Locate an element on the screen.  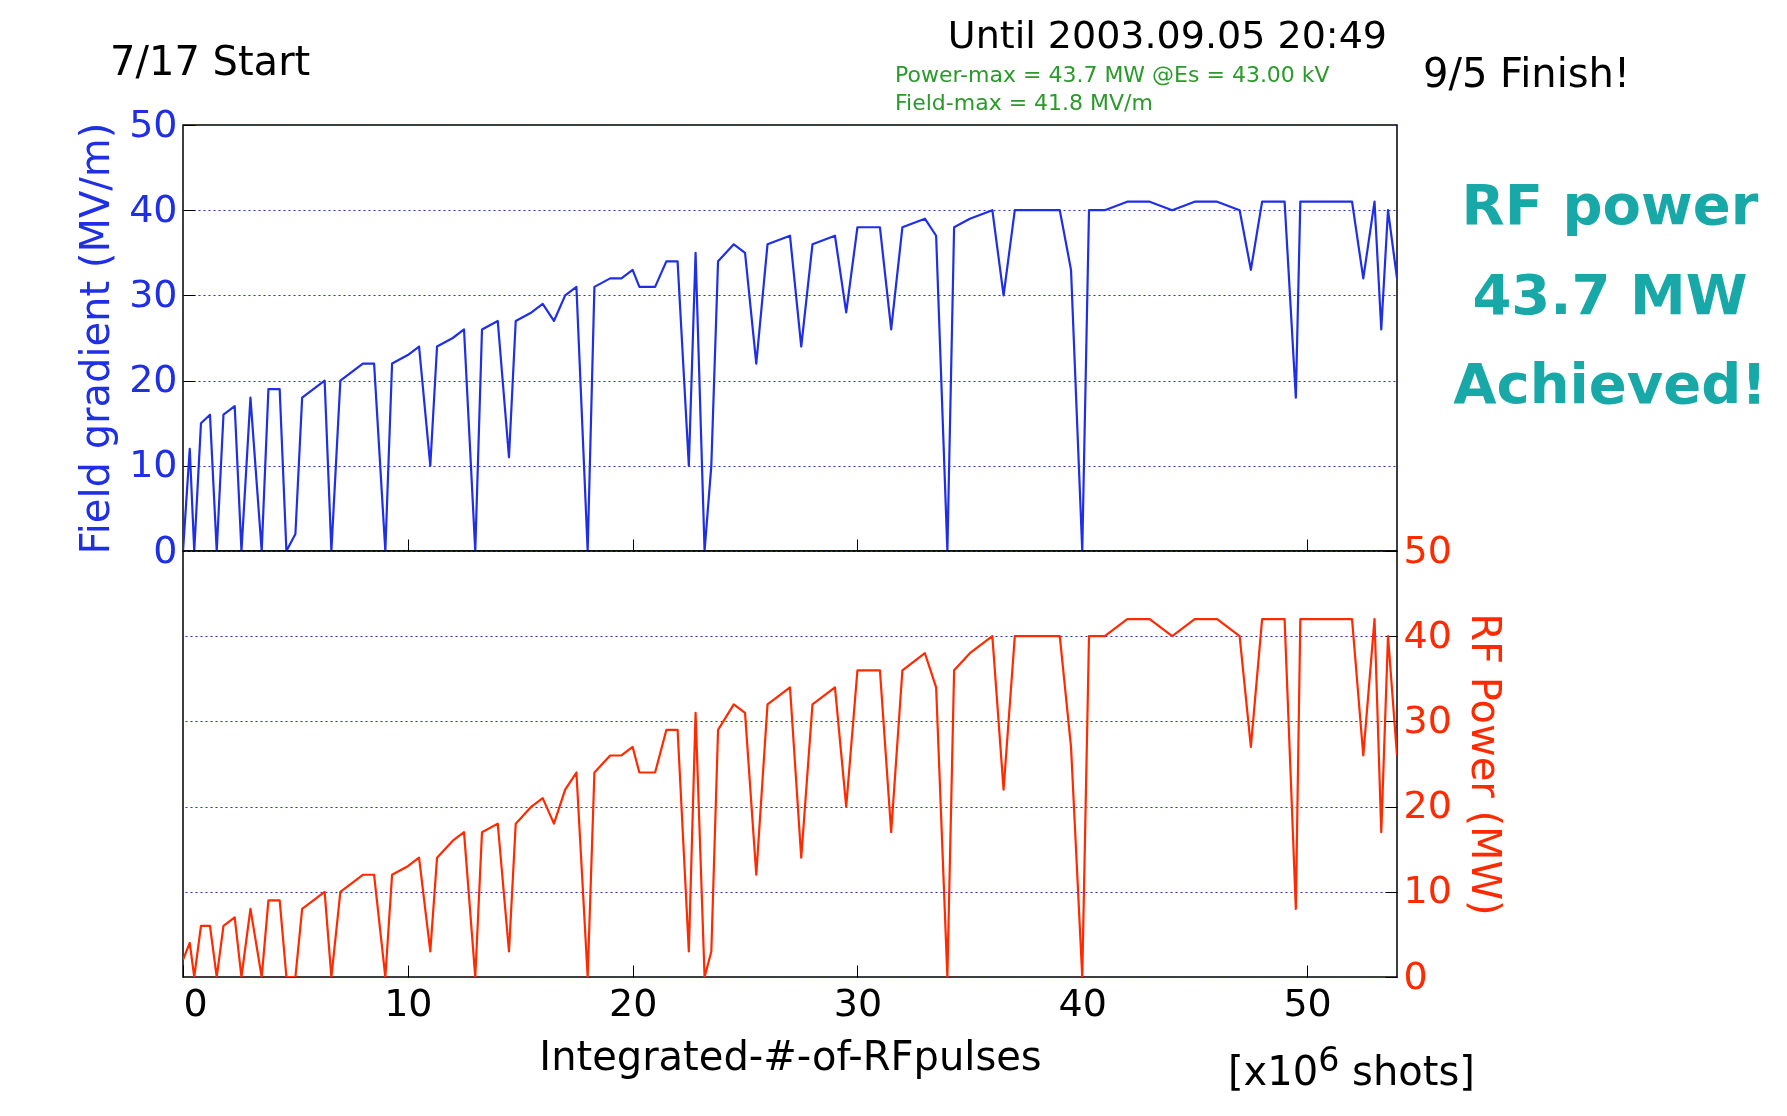
x-tick-label: 0 is located at coordinates (195, 1002).